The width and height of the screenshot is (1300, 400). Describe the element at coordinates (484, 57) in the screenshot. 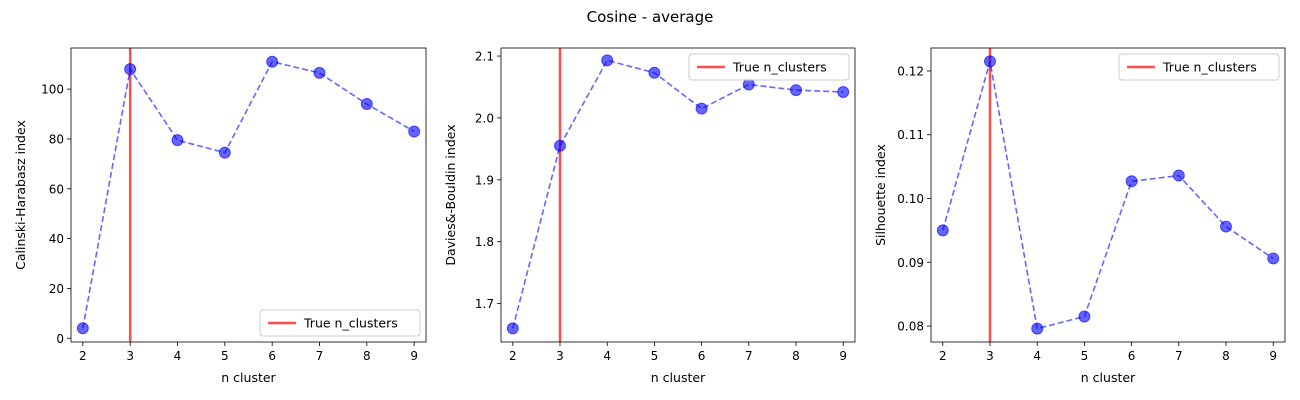

I see `y-tick-label: 2.1` at that location.